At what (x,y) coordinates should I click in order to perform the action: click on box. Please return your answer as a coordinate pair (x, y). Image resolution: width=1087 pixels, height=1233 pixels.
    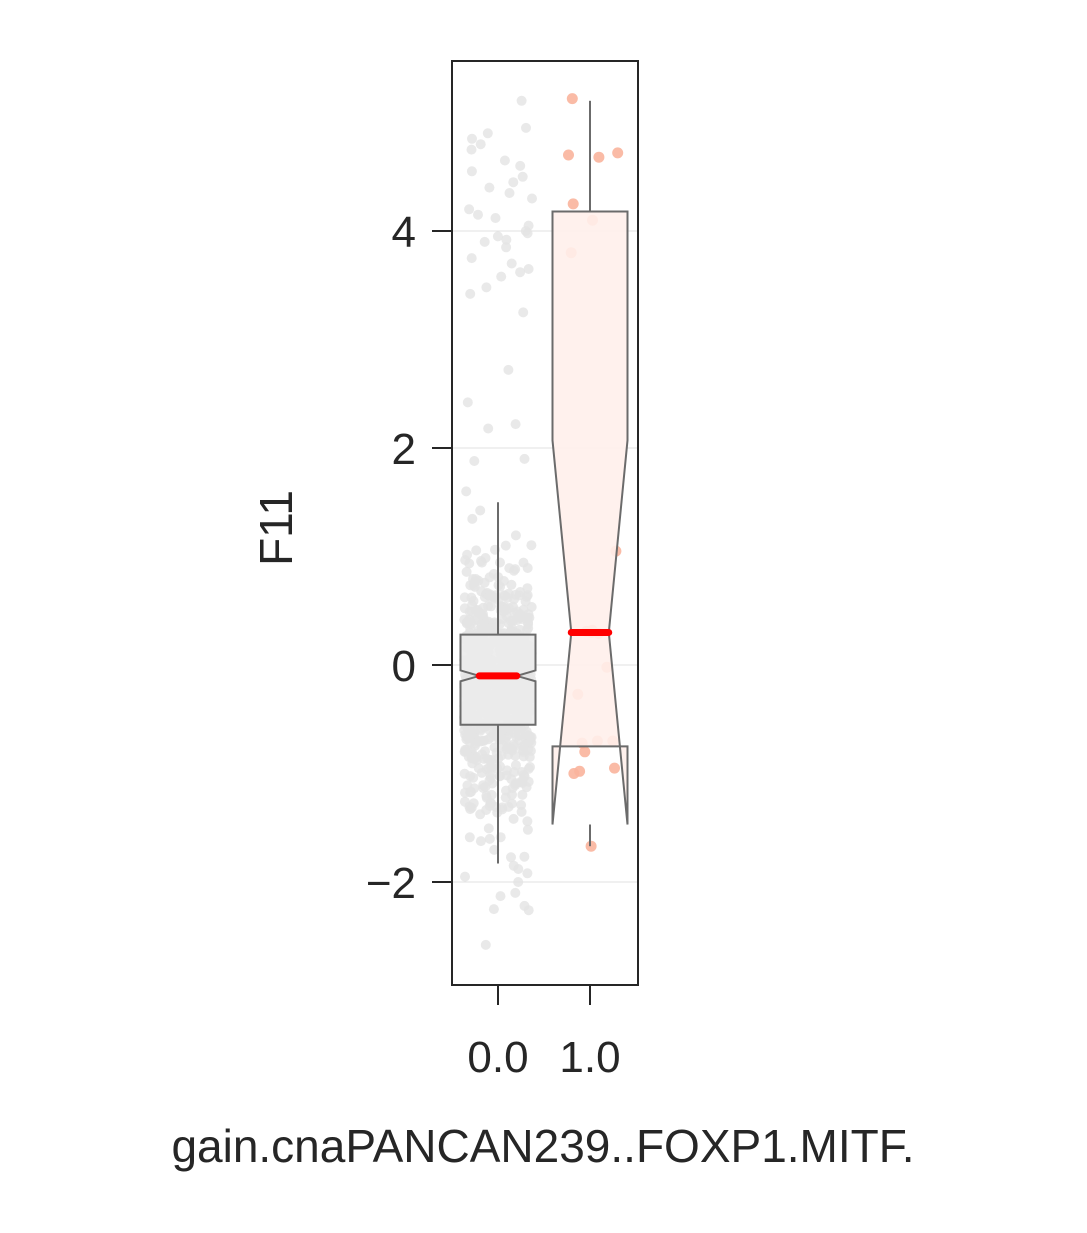
    Looking at the image, I should click on (498, 679).